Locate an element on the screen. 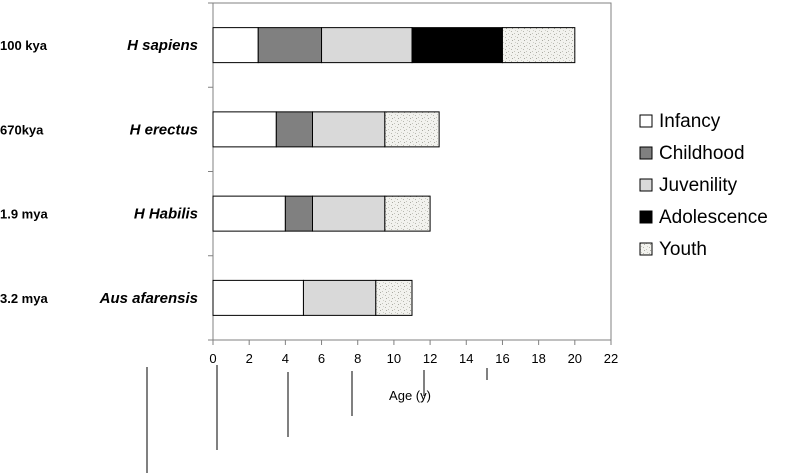 This screenshot has height=473, width=785. x-tick-label: 16 is located at coordinates (502, 358).